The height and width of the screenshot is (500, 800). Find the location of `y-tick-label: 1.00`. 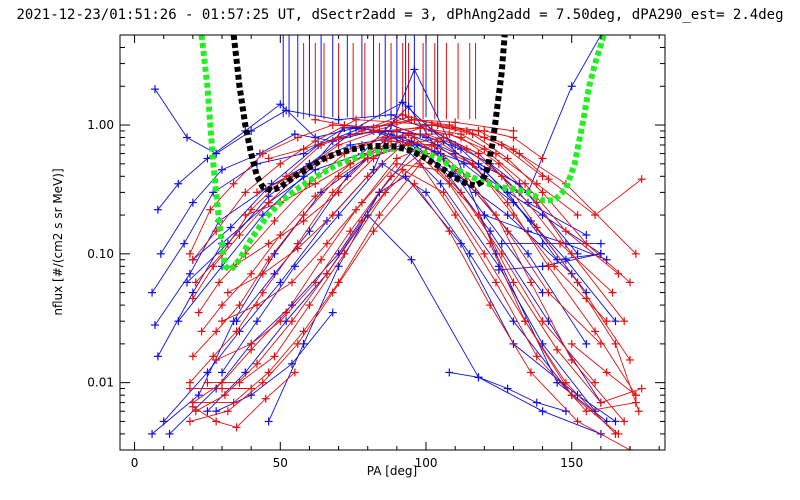

y-tick-label: 1.00 is located at coordinates (100, 125).